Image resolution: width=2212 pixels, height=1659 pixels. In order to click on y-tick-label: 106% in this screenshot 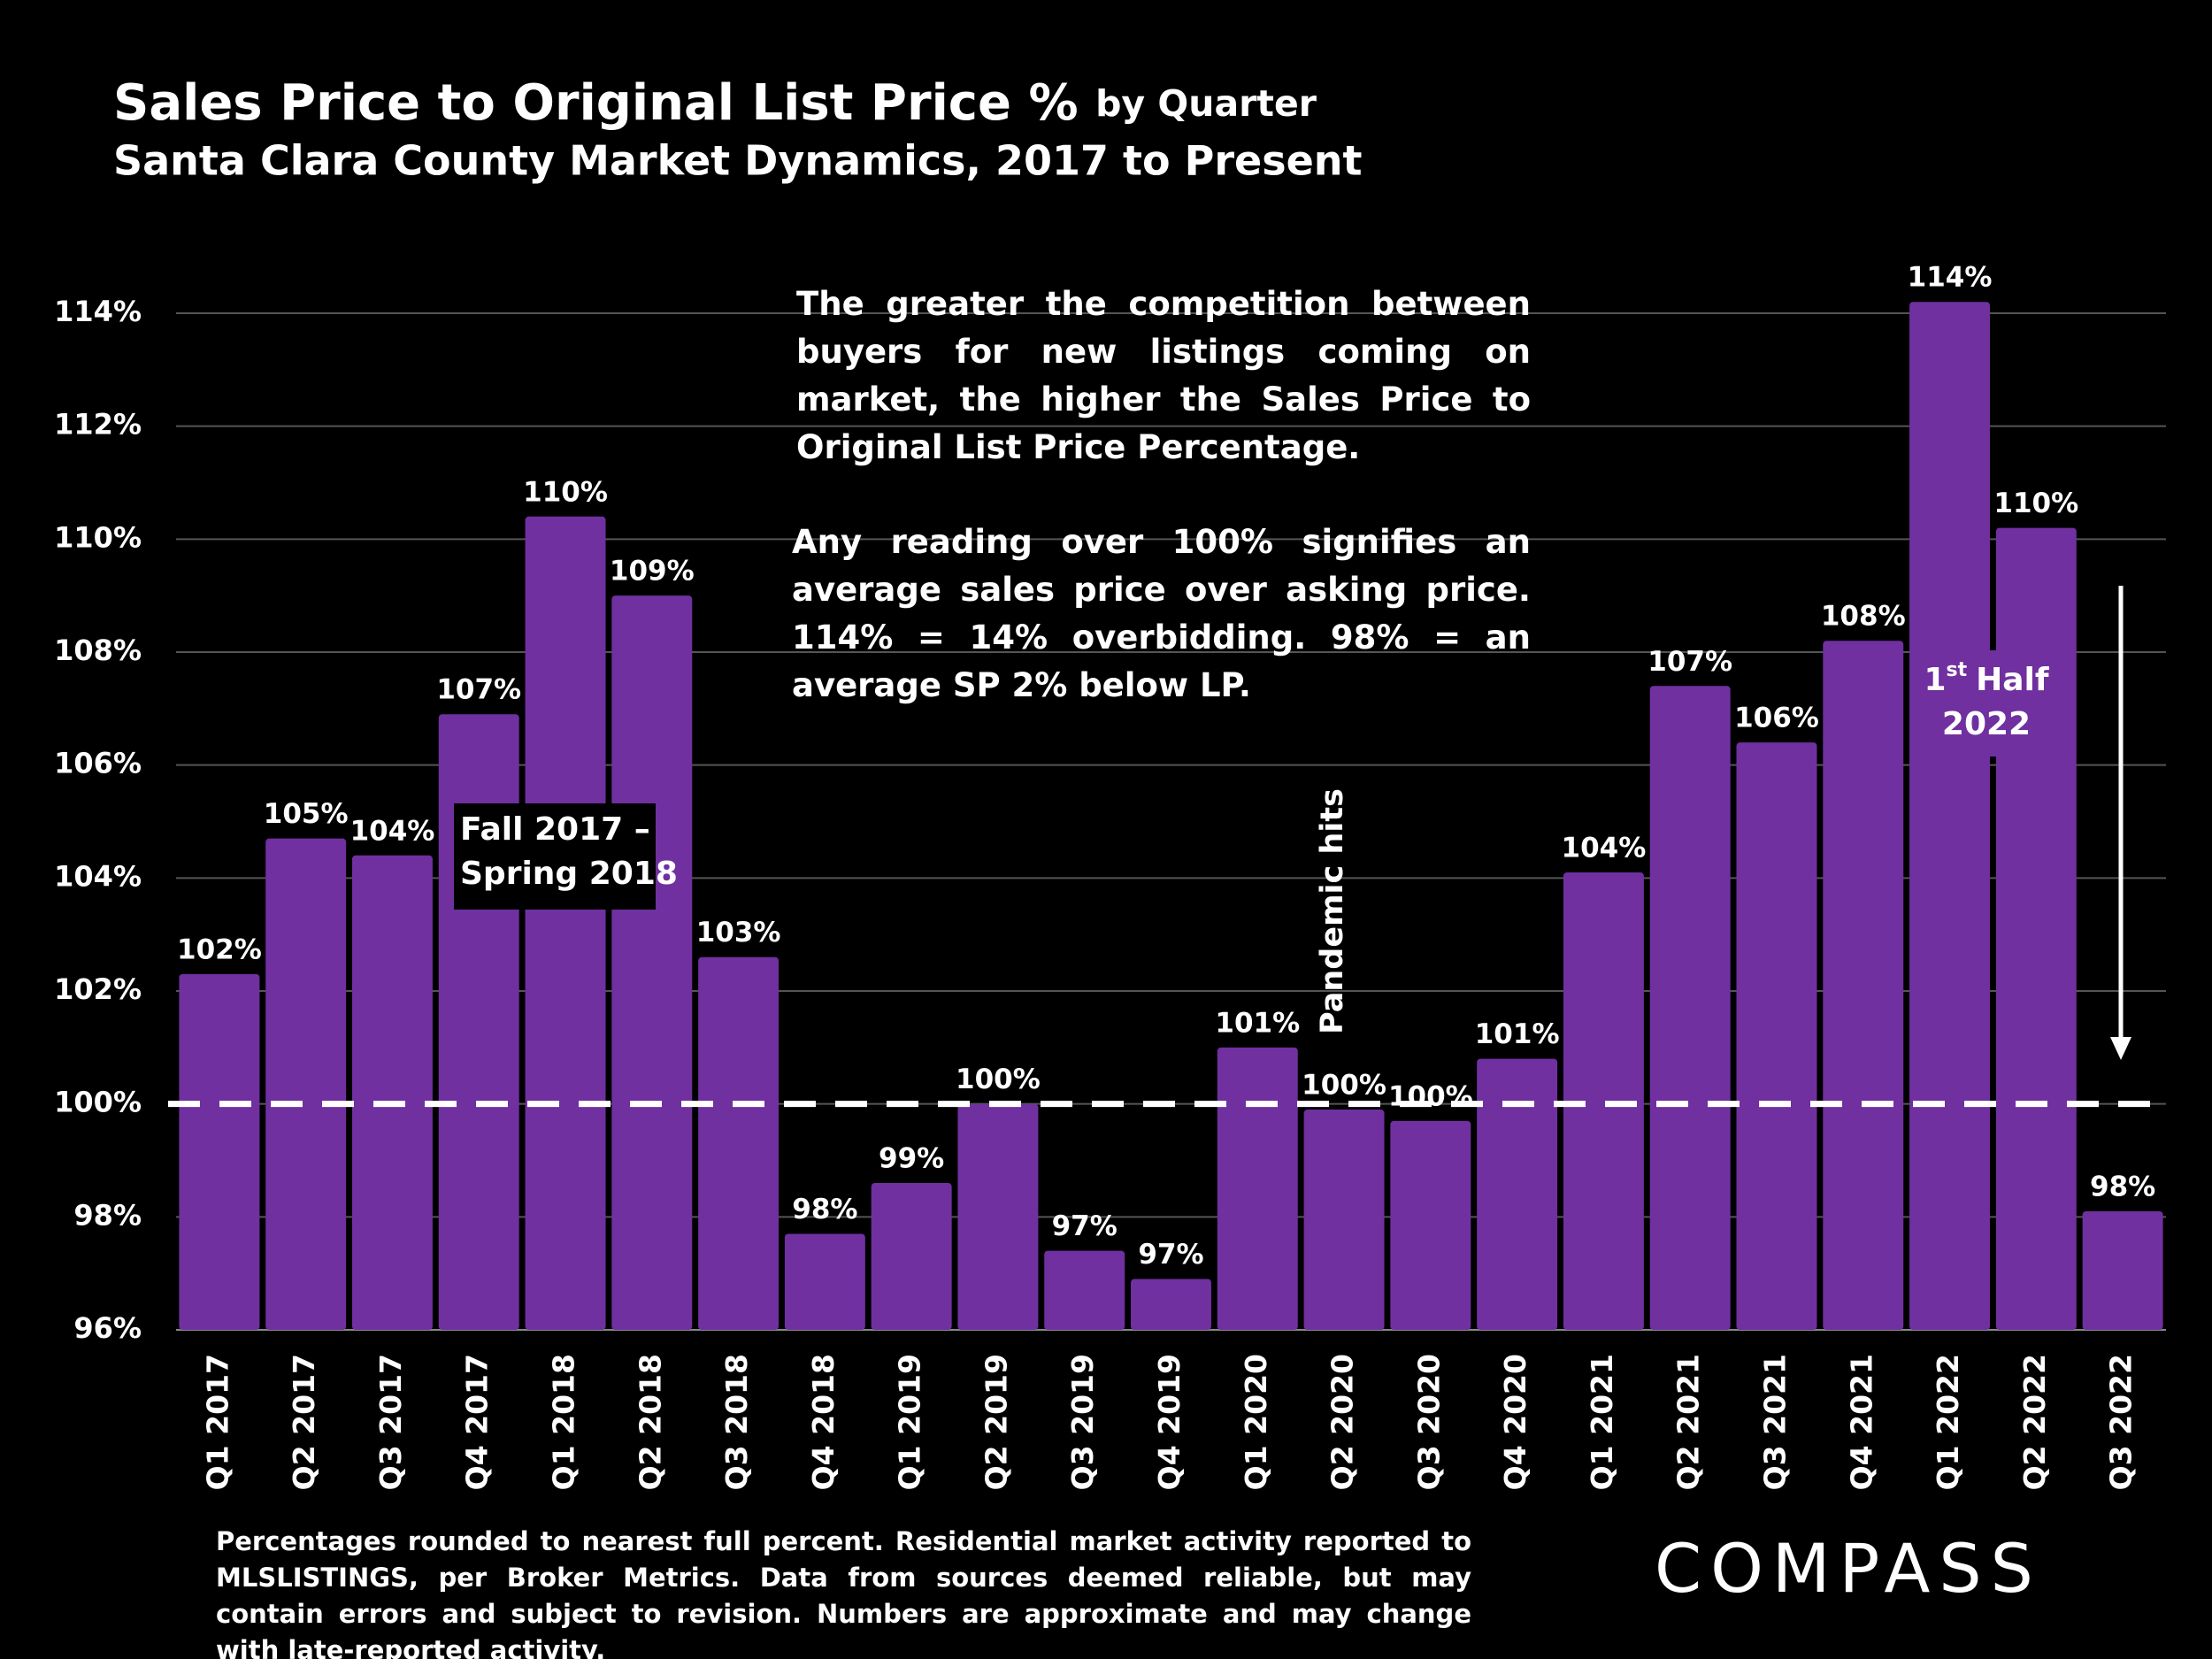, I will do `click(98, 764)`.